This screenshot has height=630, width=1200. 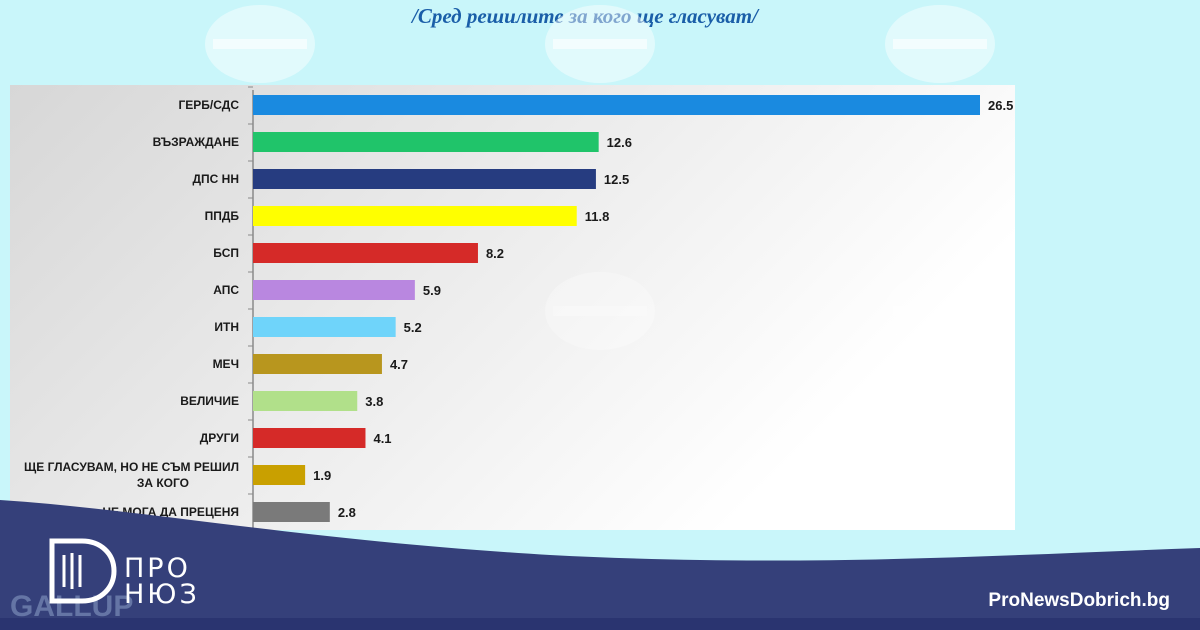 I want to click on data-label: 3.8, so click(x=374, y=401).